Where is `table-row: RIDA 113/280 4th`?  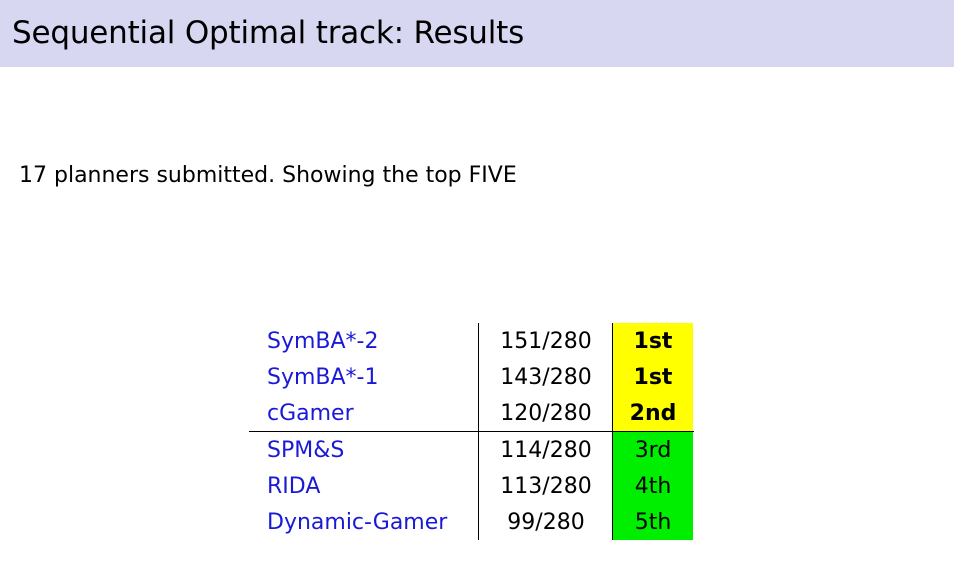 table-row: RIDA 113/280 4th is located at coordinates (471, 486).